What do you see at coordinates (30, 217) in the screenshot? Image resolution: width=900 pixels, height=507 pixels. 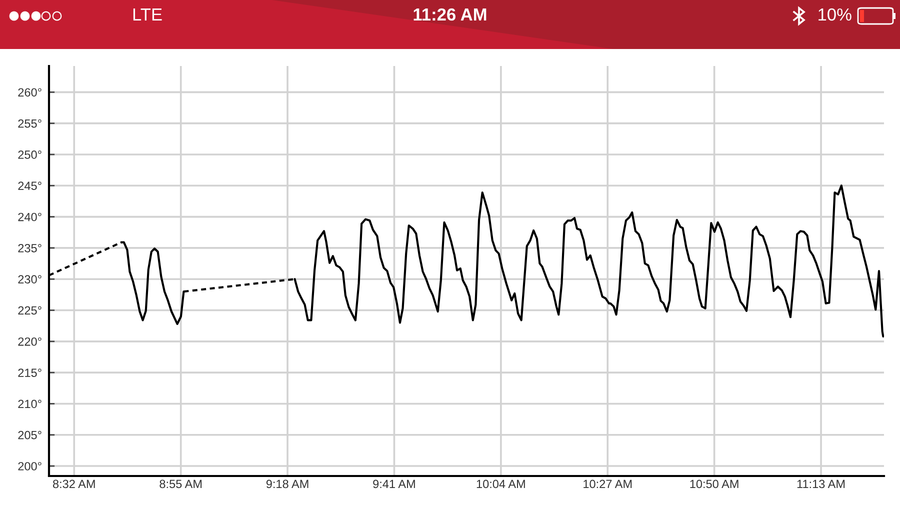 I see `y-tick-label: 240°` at bounding box center [30, 217].